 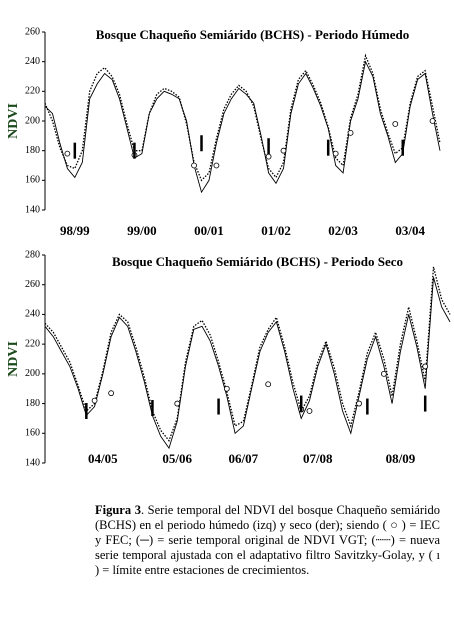 What do you see at coordinates (244, 458) in the screenshot?
I see `x-tick-label: 06/07` at bounding box center [244, 458].